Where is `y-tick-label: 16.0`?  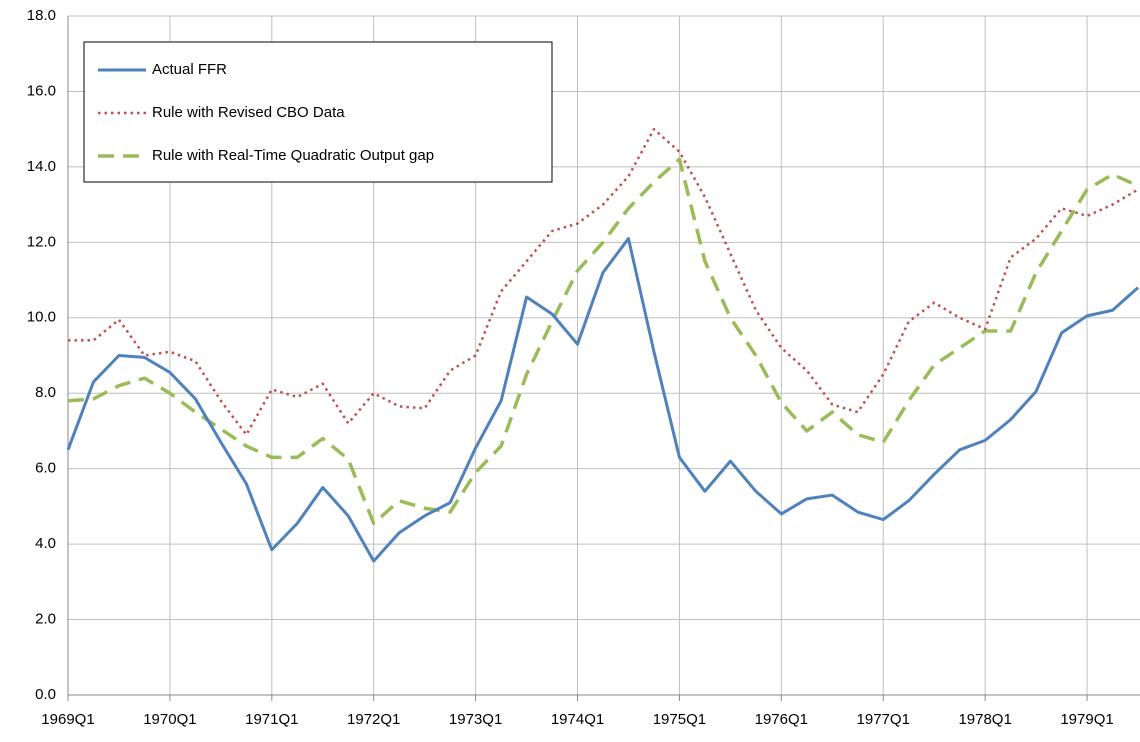 y-tick-label: 16.0 is located at coordinates (41, 90).